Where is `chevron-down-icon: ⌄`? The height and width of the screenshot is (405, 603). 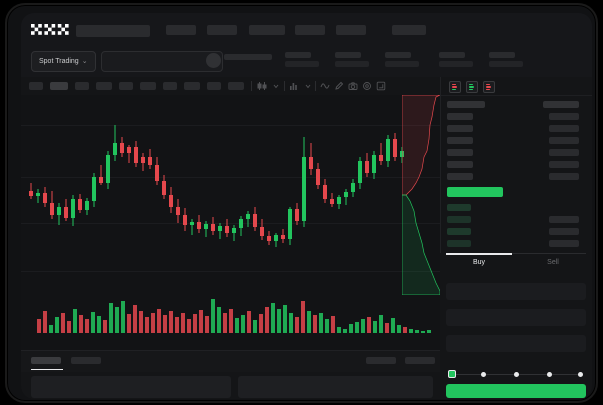 chevron-down-icon: ⌄ is located at coordinates (84, 61).